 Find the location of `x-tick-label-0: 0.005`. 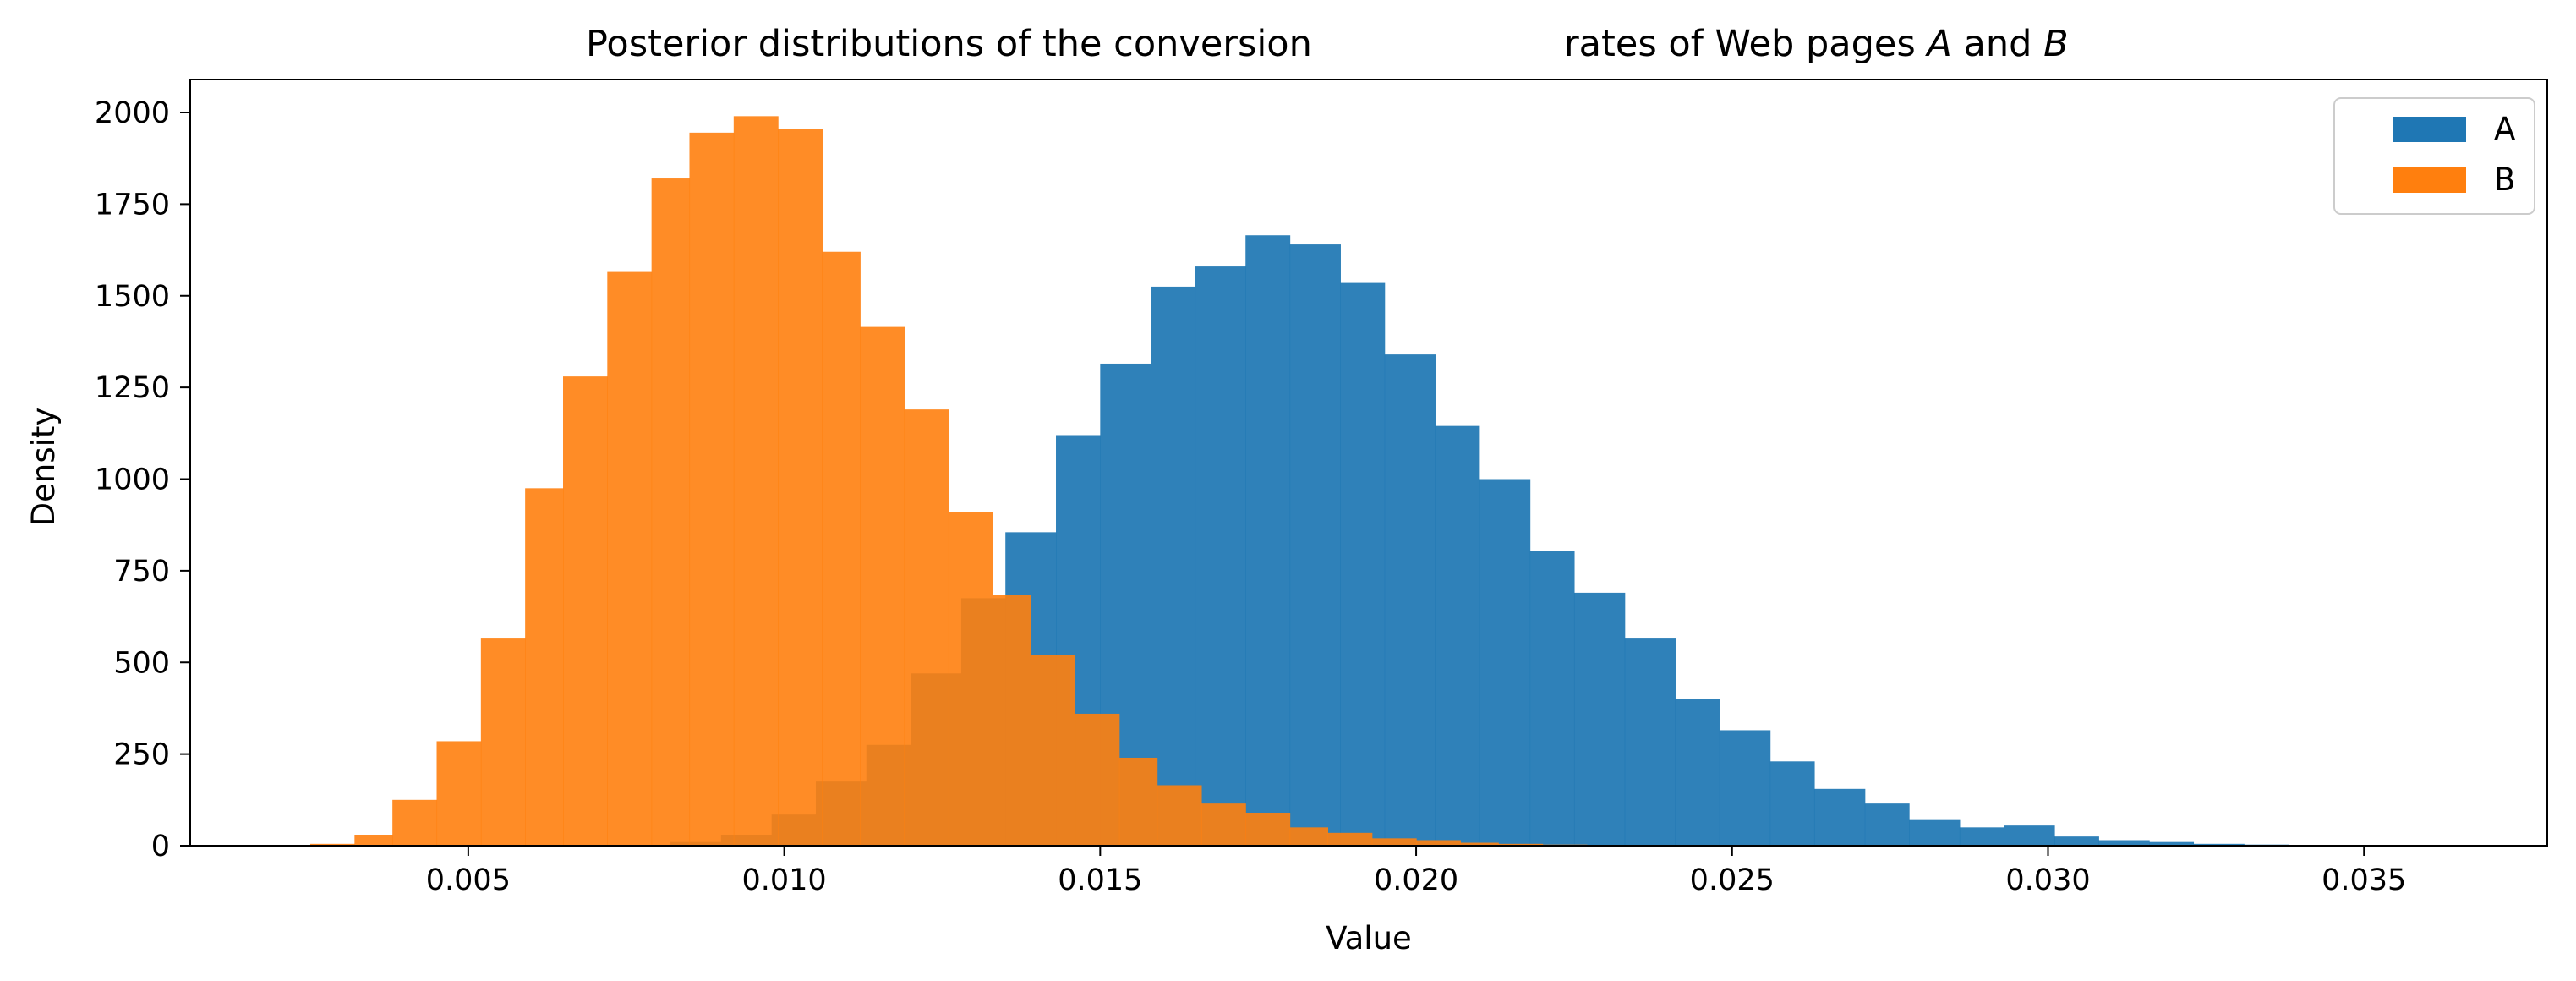

x-tick-label-0: 0.005 is located at coordinates (468, 880).